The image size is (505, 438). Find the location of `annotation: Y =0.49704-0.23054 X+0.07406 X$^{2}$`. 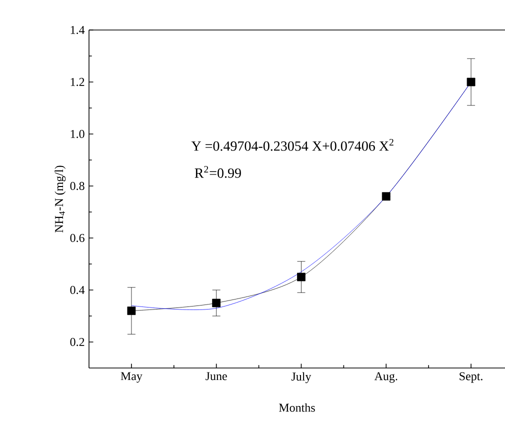

annotation: Y =0.49704-0.23054 X+0.07406 X$^{2}$ is located at coordinates (292, 144).